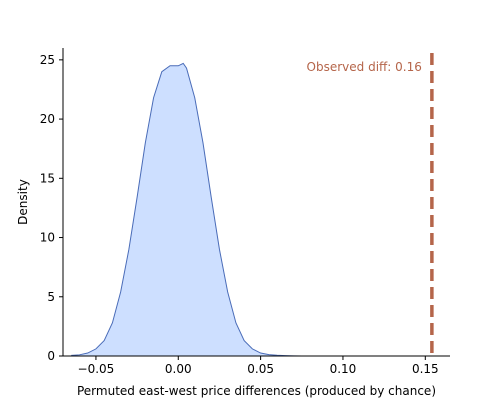  Describe the element at coordinates (23, 202) in the screenshot. I see `y-axis-label: Density` at that location.